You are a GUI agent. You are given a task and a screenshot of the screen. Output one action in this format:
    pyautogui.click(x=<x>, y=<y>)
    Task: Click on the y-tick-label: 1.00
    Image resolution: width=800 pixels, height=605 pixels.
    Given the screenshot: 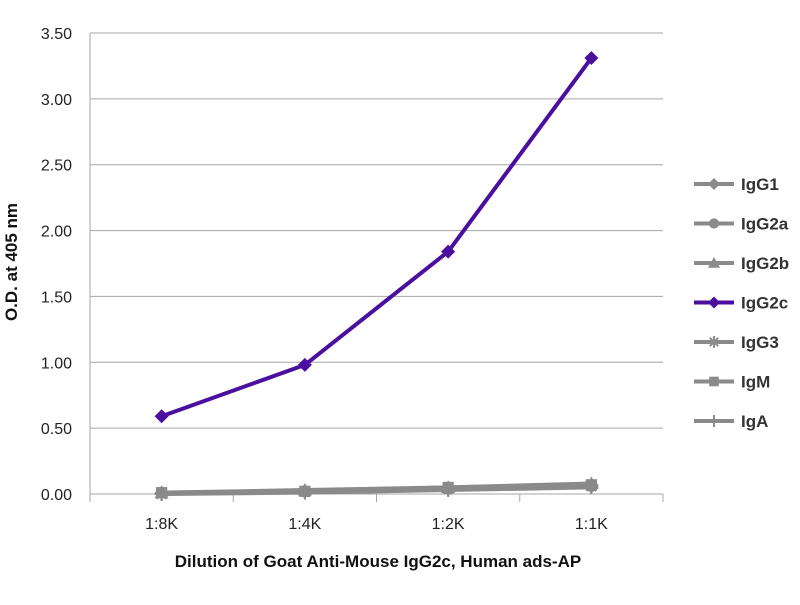 What is the action you would take?
    pyautogui.click(x=56, y=363)
    